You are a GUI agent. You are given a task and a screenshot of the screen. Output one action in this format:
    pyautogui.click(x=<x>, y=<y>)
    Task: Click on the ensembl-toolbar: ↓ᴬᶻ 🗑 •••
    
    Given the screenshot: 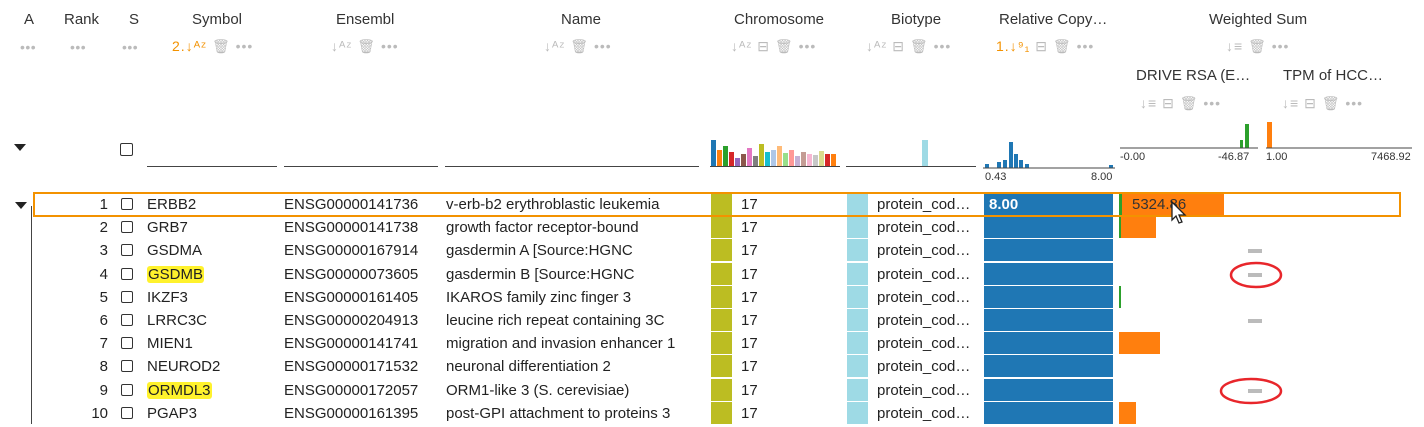 What is the action you would take?
    pyautogui.click(x=365, y=46)
    